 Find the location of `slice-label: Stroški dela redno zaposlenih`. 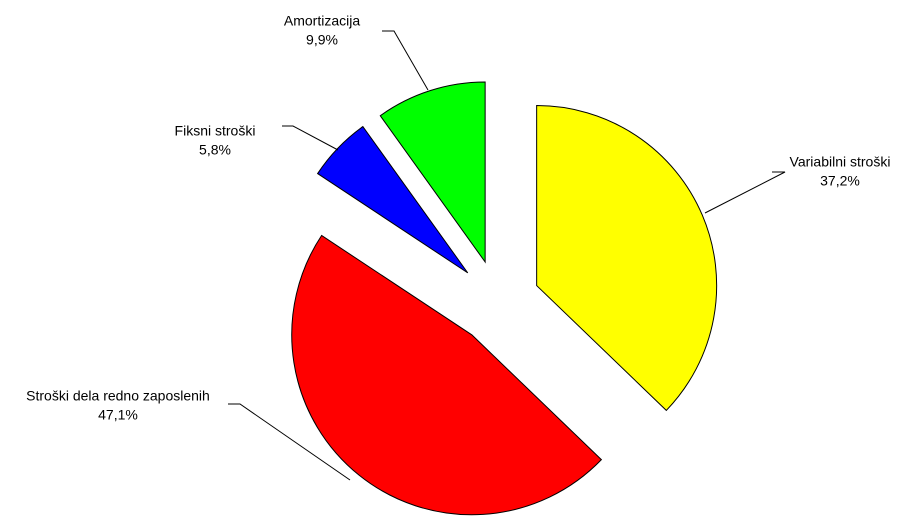

slice-label: Stroški dela redno zaposlenih is located at coordinates (118, 396).